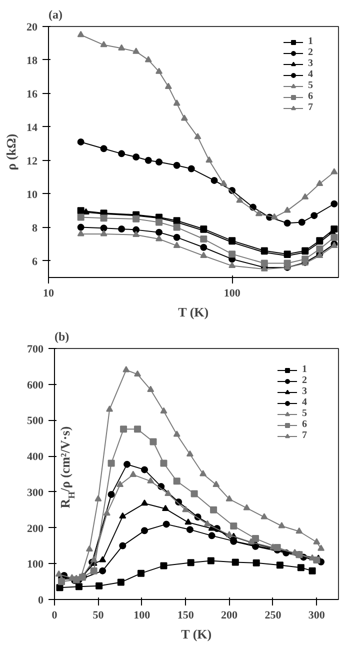 This screenshot has width=348, height=648. I want to click on y-tick-label: 20, so click(32, 28).